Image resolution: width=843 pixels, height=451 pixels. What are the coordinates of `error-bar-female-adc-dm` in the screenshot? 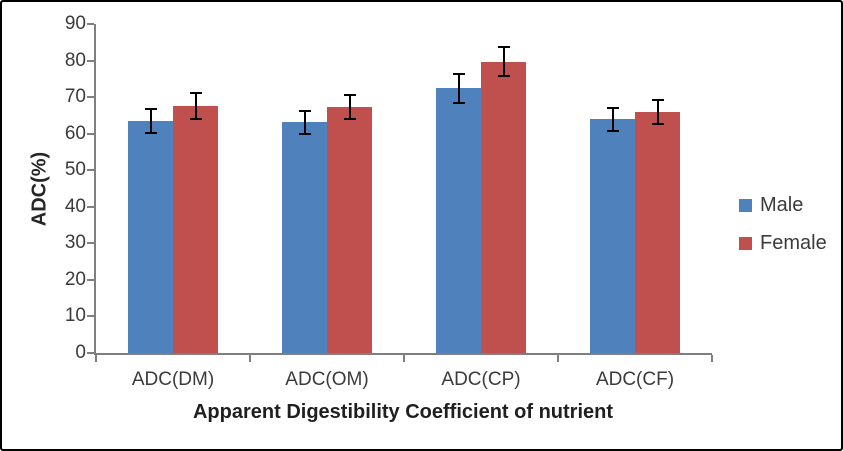 It's located at (195, 106).